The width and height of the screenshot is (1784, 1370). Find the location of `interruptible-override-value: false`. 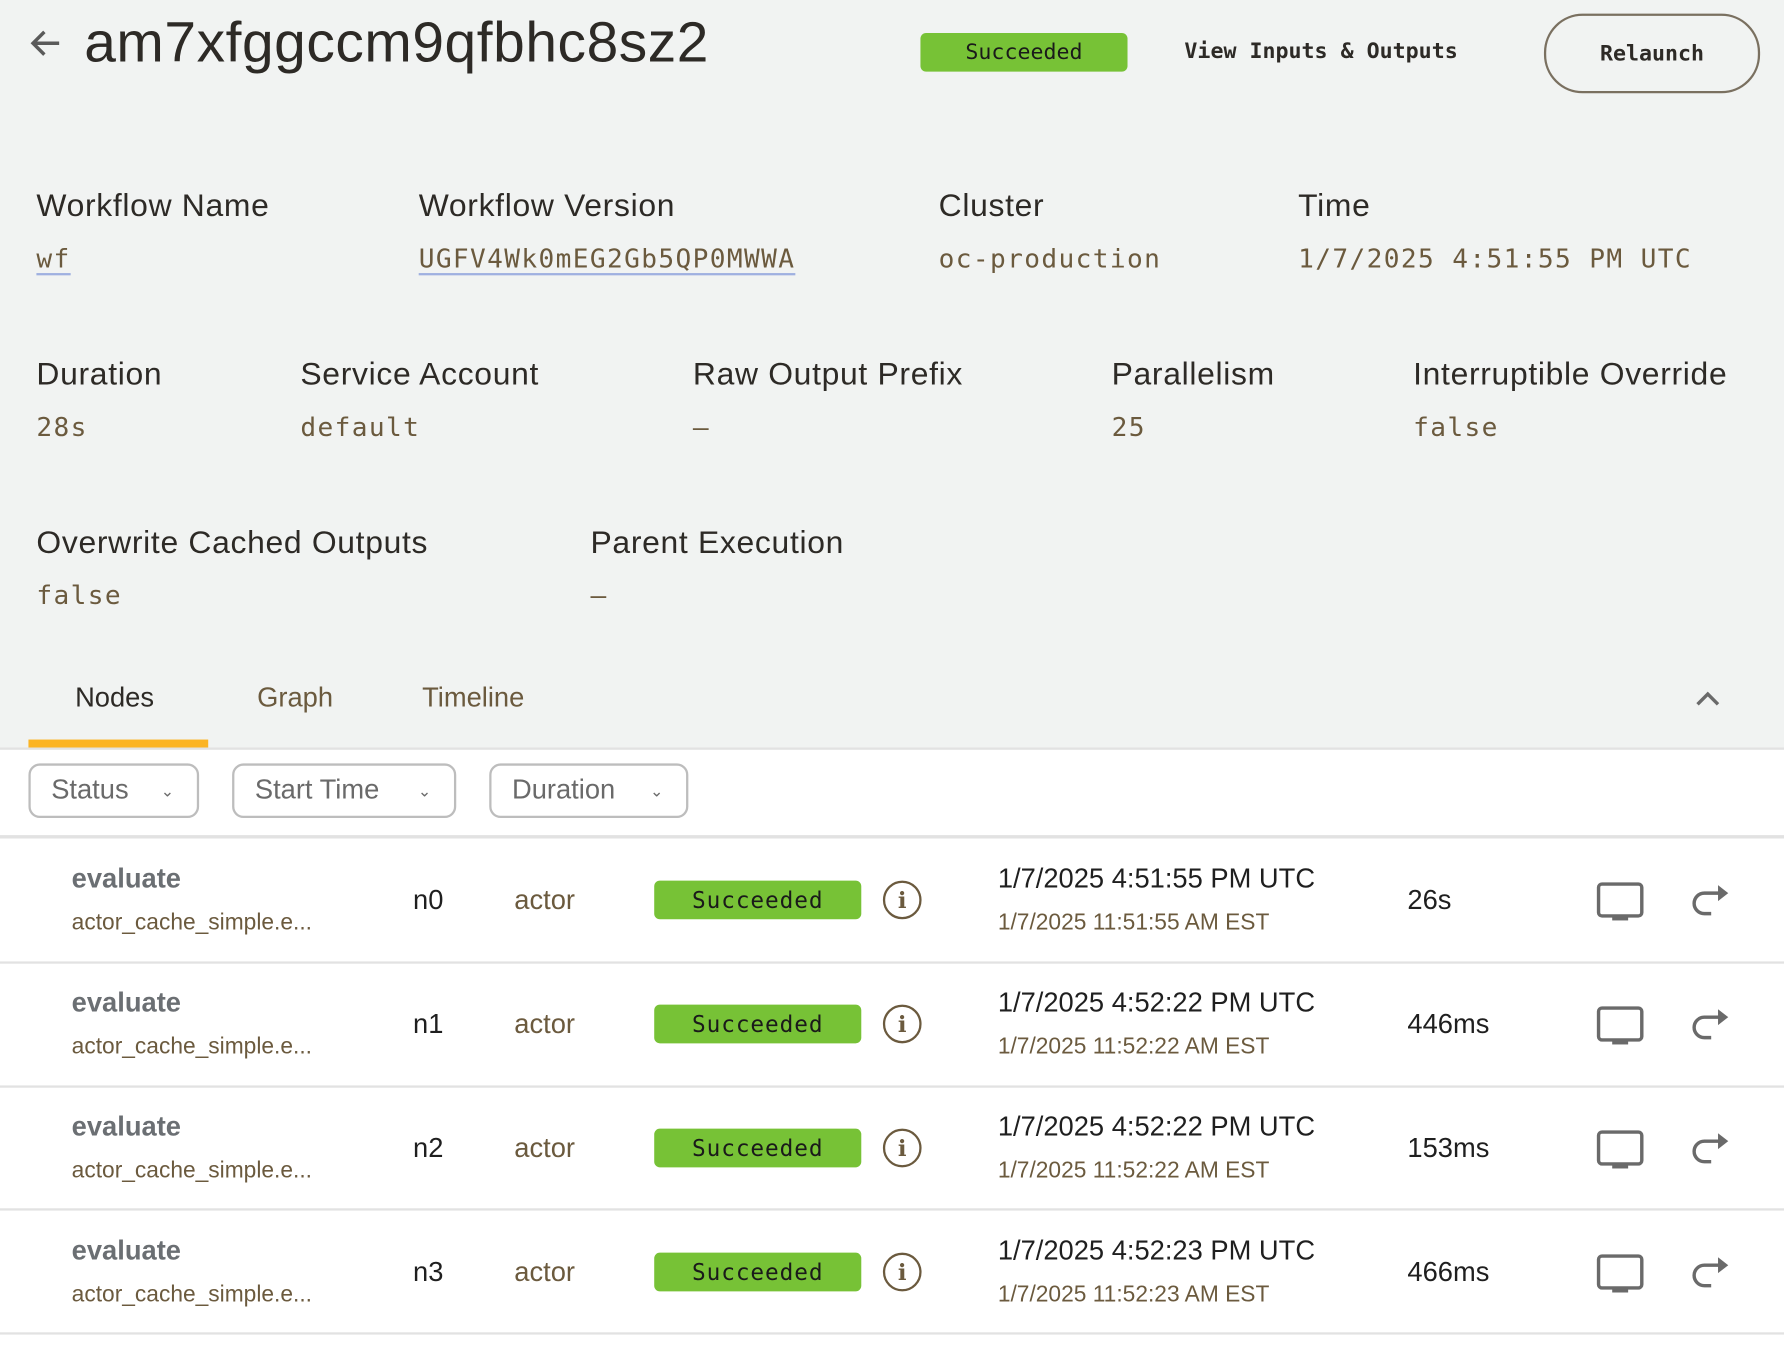

interruptible-override-value: false is located at coordinates (1456, 428).